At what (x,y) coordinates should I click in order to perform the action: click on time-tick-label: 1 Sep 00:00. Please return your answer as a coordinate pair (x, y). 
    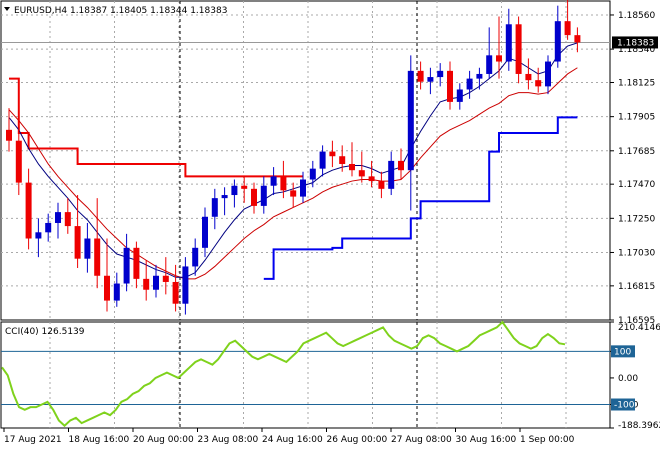
    Looking at the image, I should click on (547, 440).